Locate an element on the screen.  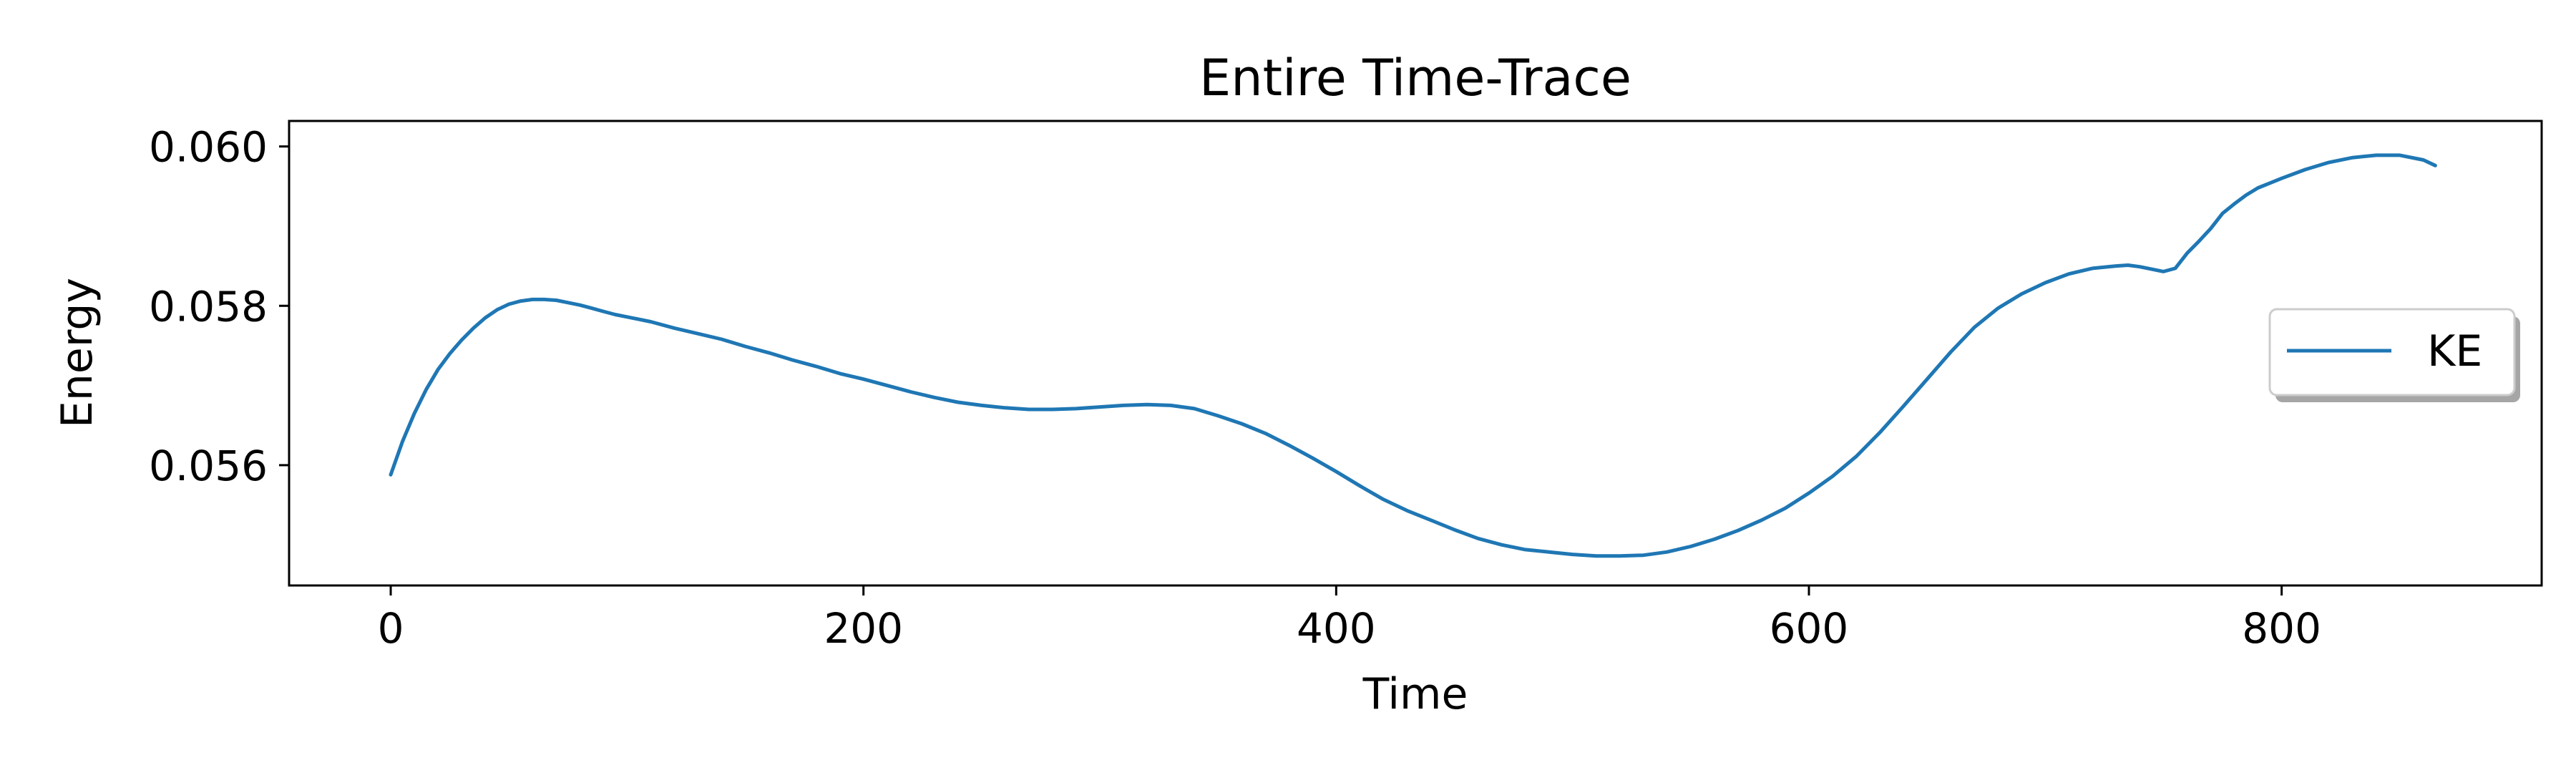
x-tick-label: 600 is located at coordinates (1809, 628).